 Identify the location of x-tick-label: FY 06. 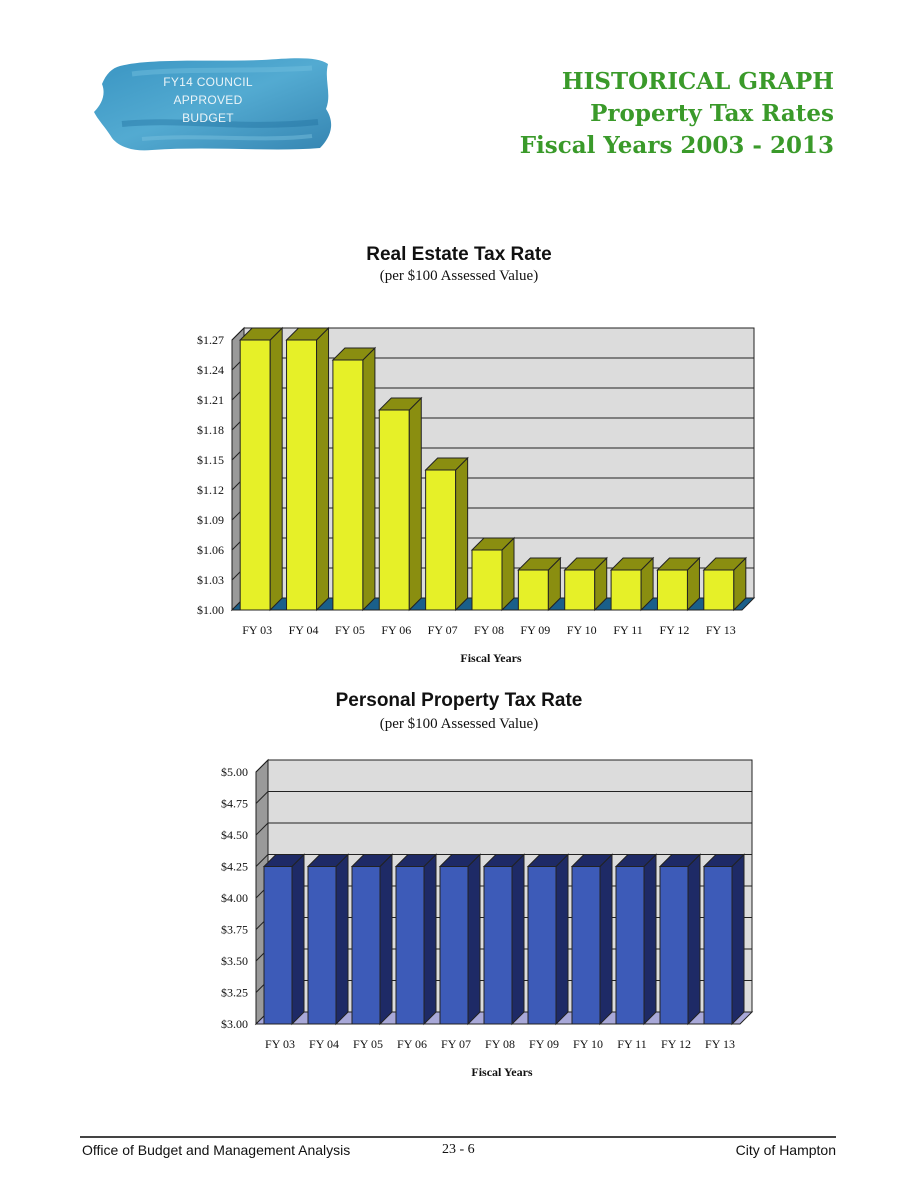
(396, 630).